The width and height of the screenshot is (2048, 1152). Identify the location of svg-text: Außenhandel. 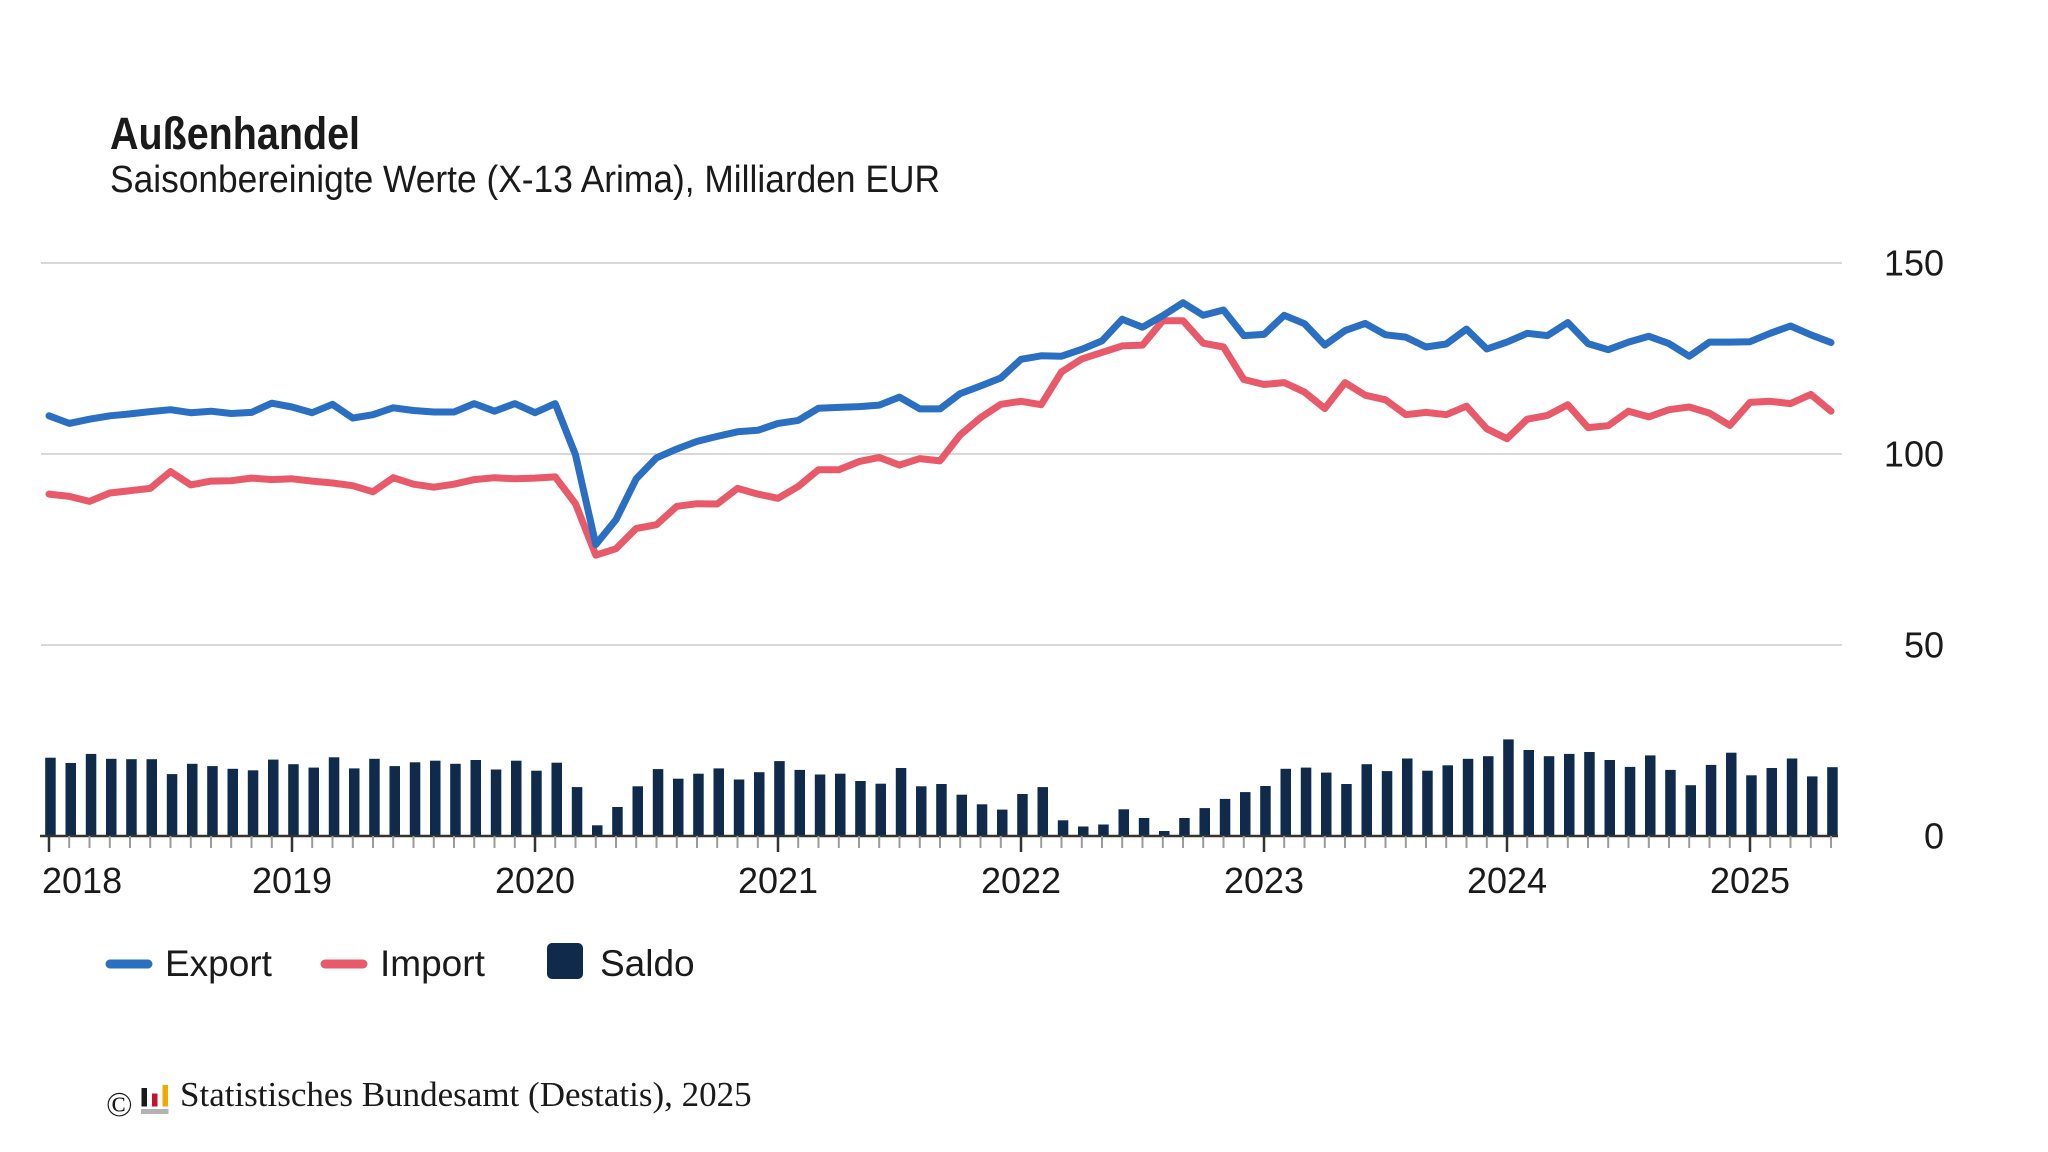
(235, 133).